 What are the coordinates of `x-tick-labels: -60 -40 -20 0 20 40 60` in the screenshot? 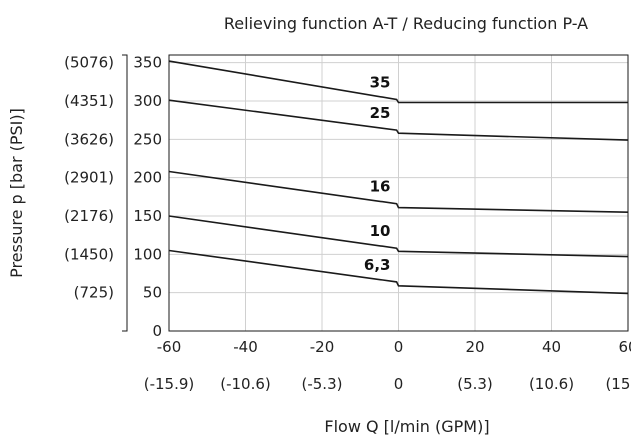 It's located at (394, 347).